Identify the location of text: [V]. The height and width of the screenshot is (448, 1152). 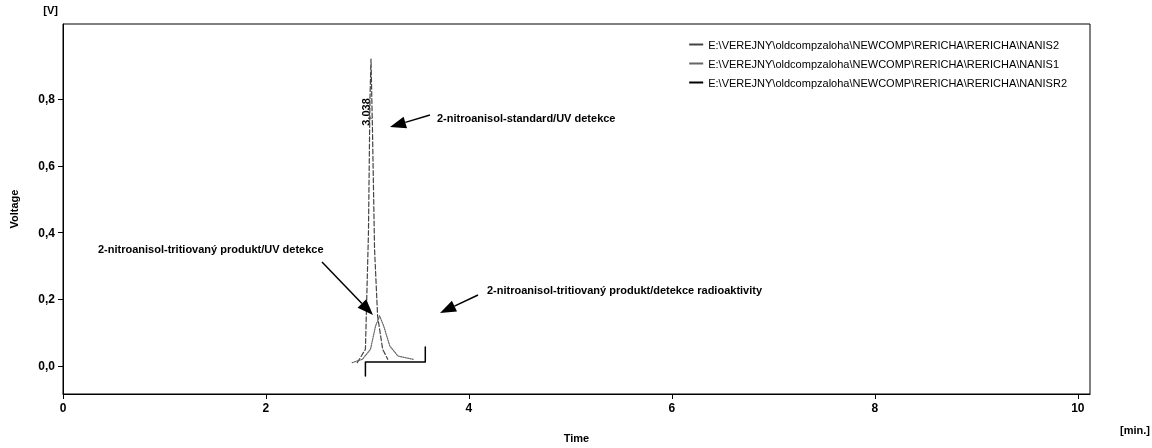
(51, 10).